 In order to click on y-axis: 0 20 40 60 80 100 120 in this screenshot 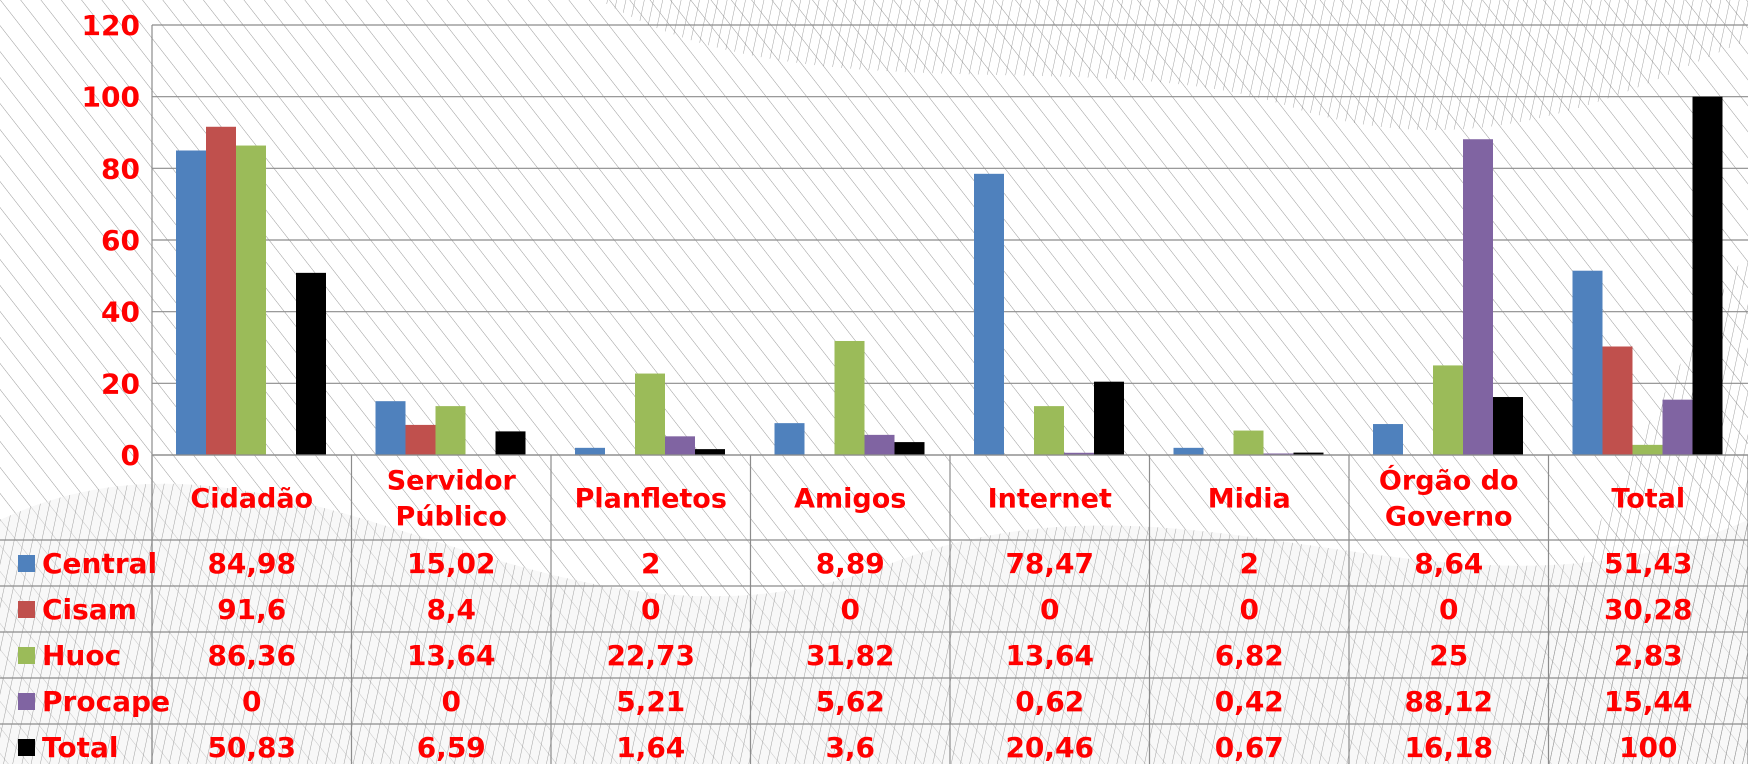, I will do `click(117, 386)`.